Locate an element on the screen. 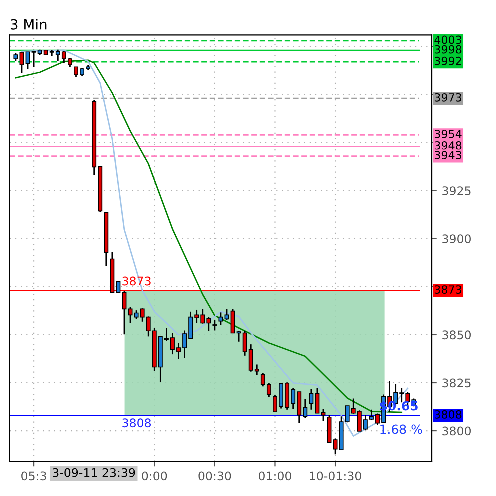 The image size is (496, 496). ref-line-label: 3973 is located at coordinates (448, 97).